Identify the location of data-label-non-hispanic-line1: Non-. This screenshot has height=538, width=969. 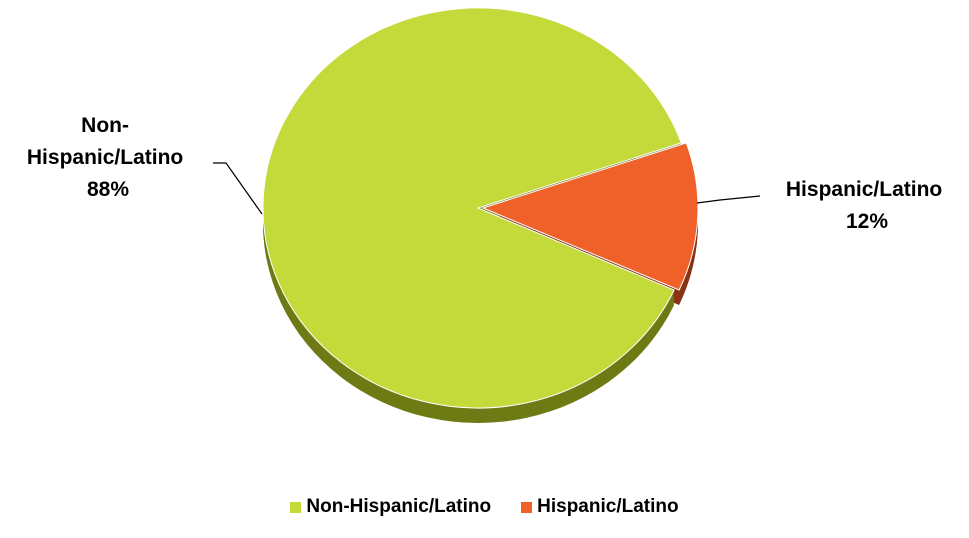
(105, 125).